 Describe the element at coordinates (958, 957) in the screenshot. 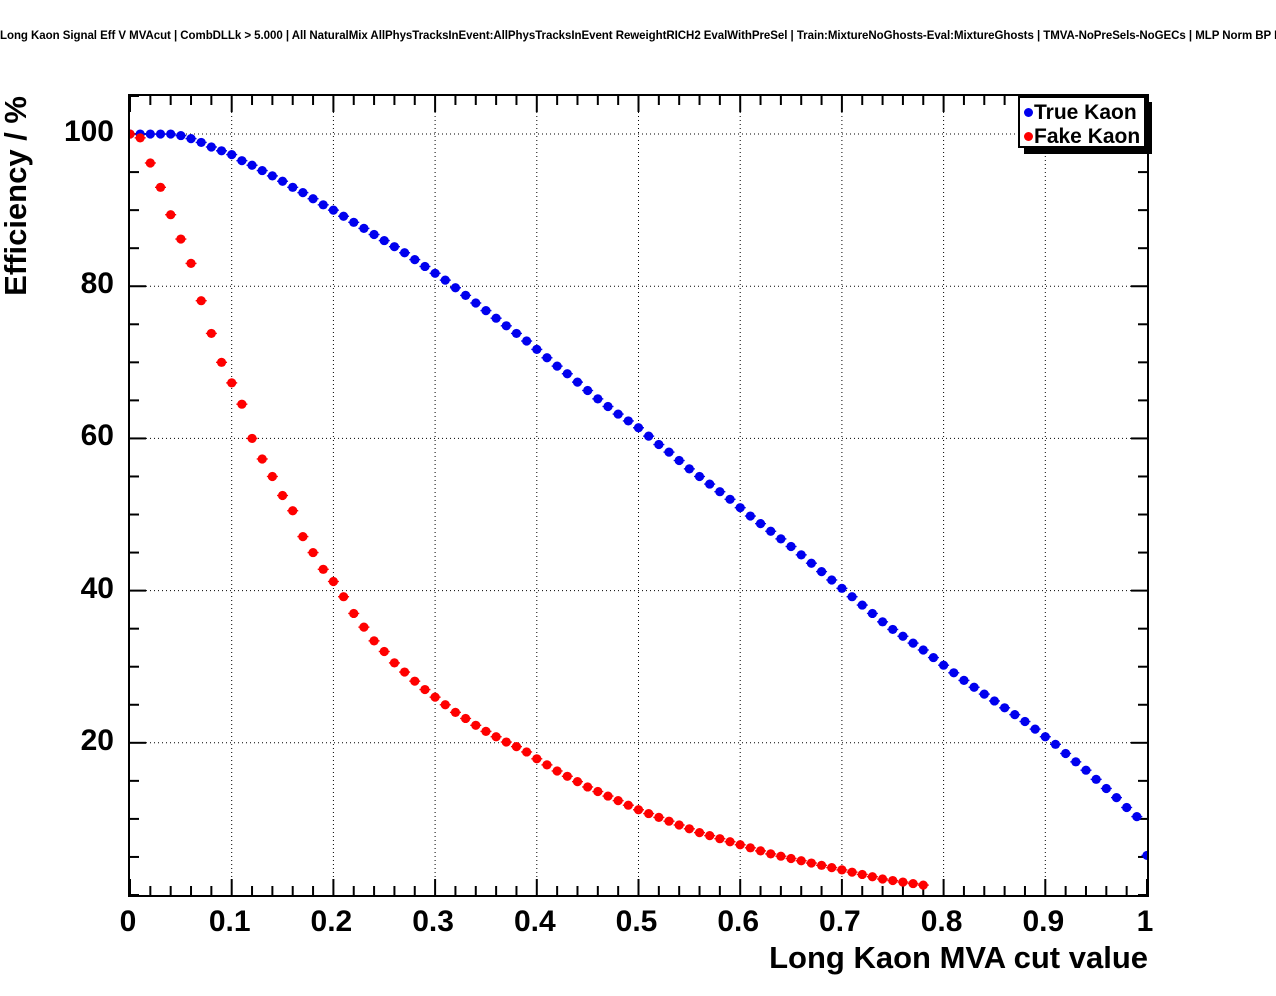

I see `x-axis-title: Long Kaon MVA cut value` at that location.